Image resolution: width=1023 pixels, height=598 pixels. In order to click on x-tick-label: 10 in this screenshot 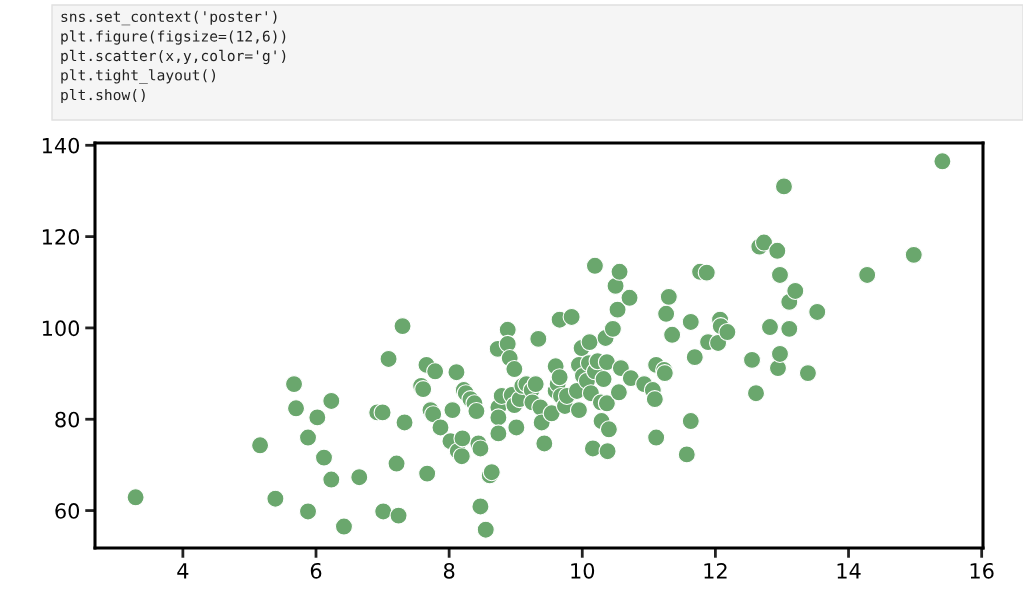, I will do `click(583, 570)`.